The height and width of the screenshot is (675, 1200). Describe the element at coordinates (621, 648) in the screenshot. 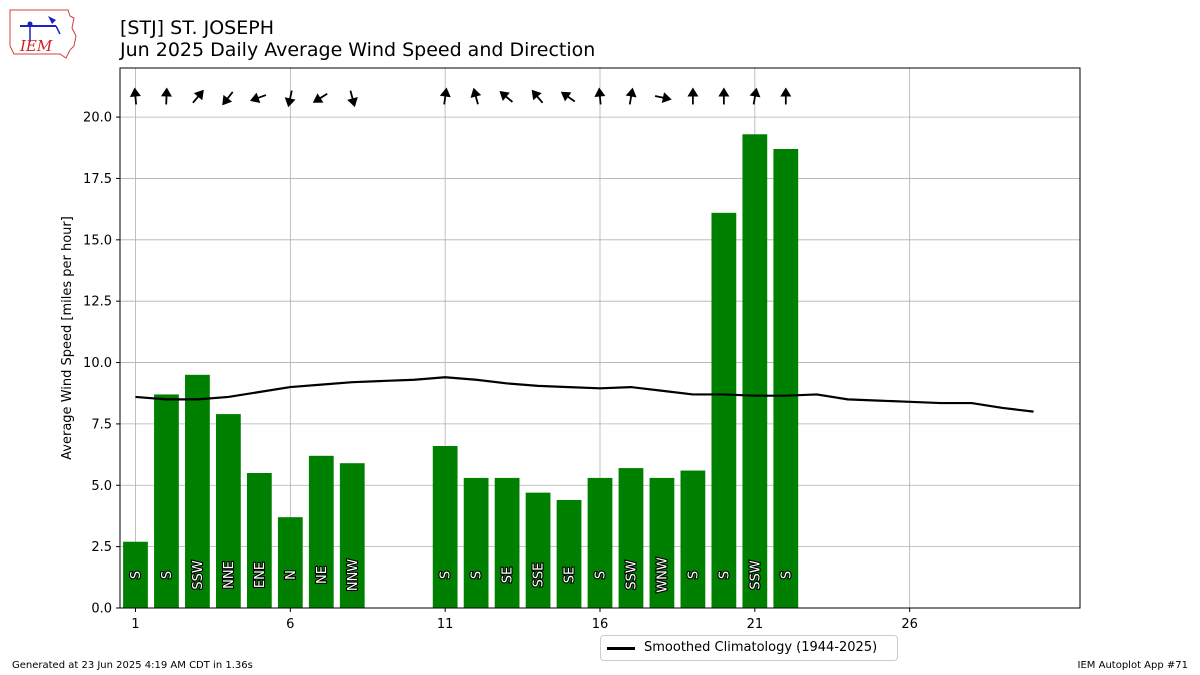

I see `legend-swatch-climatology` at that location.